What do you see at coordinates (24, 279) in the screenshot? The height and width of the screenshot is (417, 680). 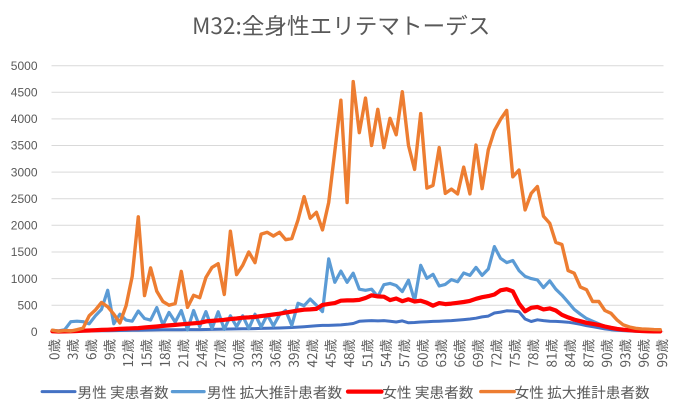 I see `svg-text: 1000` at bounding box center [24, 279].